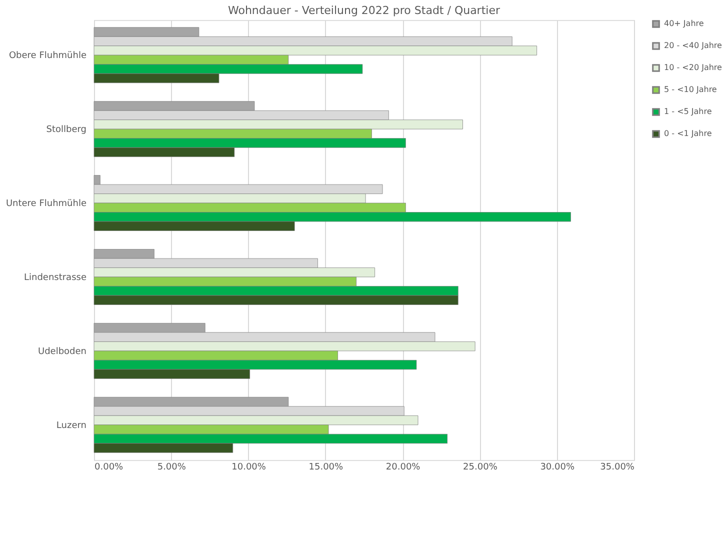 The image size is (727, 541). I want to click on y-tick-label: Luzern, so click(71, 425).